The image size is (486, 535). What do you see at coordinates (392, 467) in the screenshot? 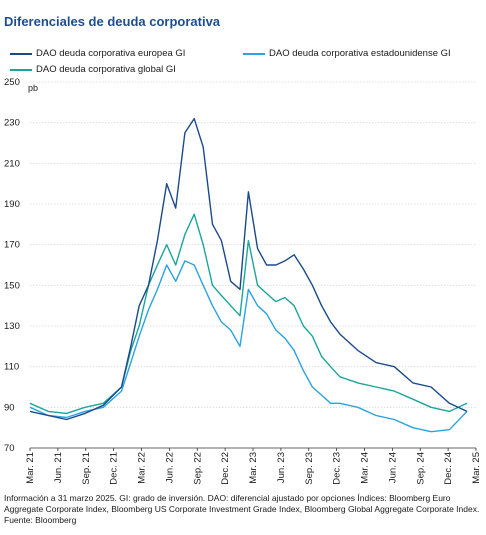
I see `x-tick-label: Jun. 24` at bounding box center [392, 467].